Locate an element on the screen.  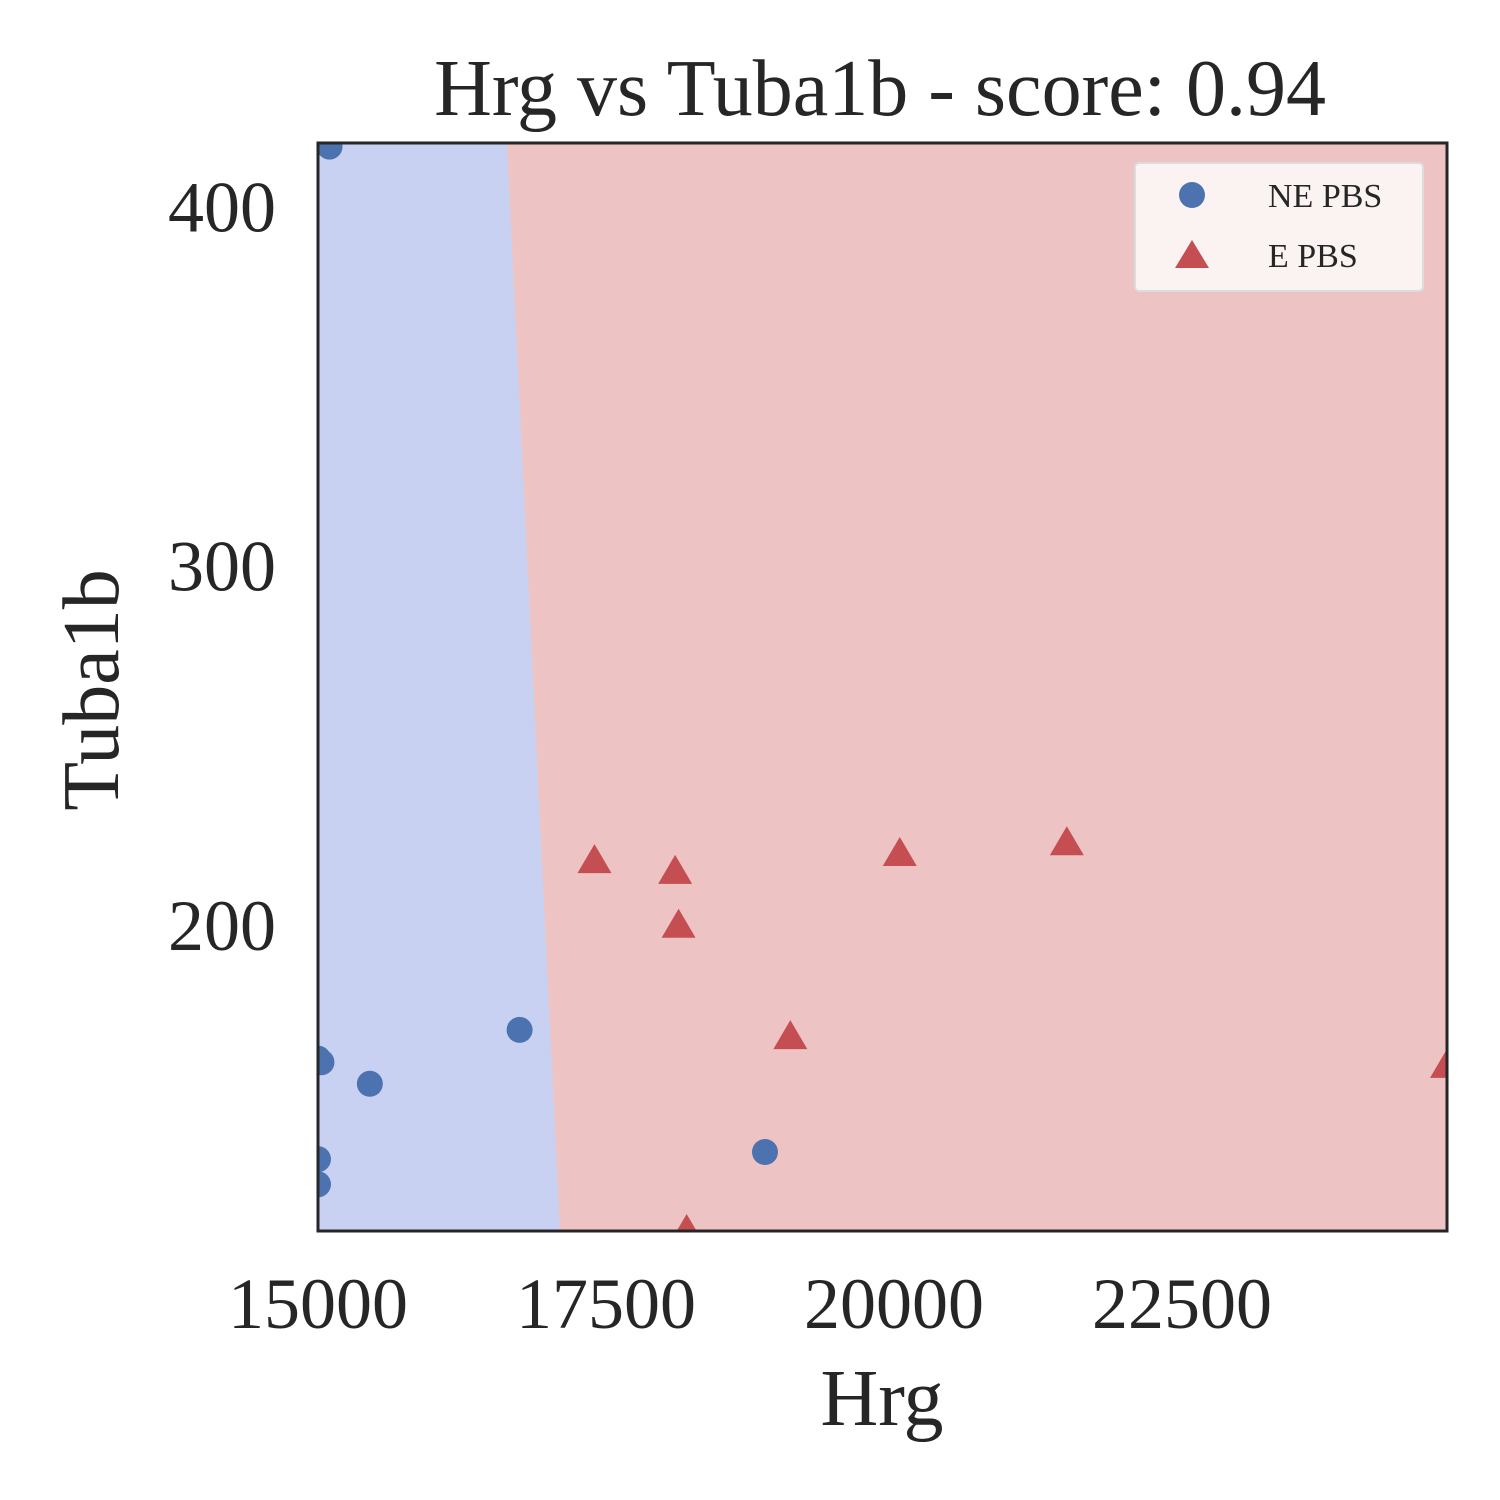
x-axis-label: Hrg is located at coordinates (882, 1399).